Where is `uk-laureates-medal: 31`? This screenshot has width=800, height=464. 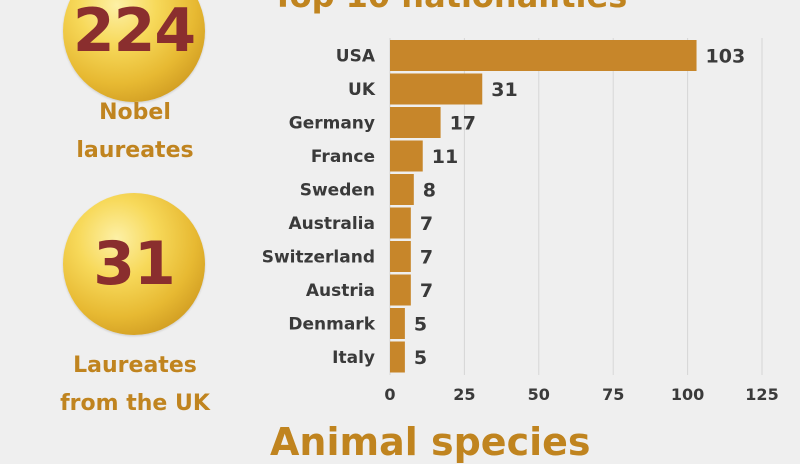
uk-laureates-medal: 31 is located at coordinates (134, 264).